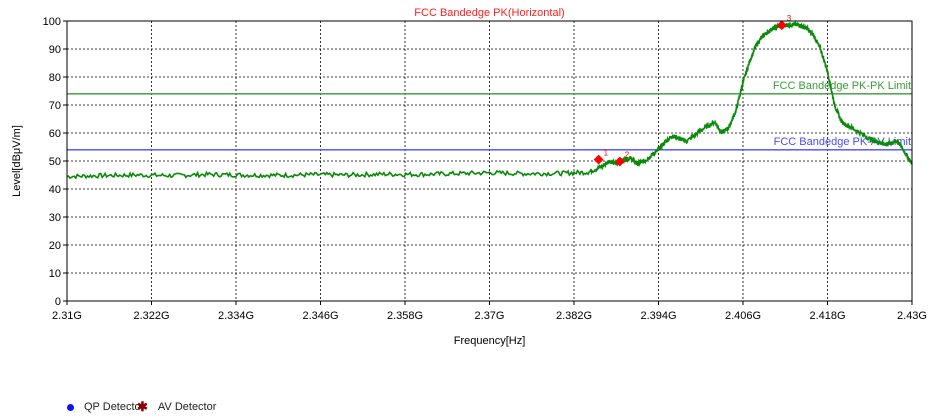 The image size is (933, 418). I want to click on y-tick-label: 10, so click(55, 274).